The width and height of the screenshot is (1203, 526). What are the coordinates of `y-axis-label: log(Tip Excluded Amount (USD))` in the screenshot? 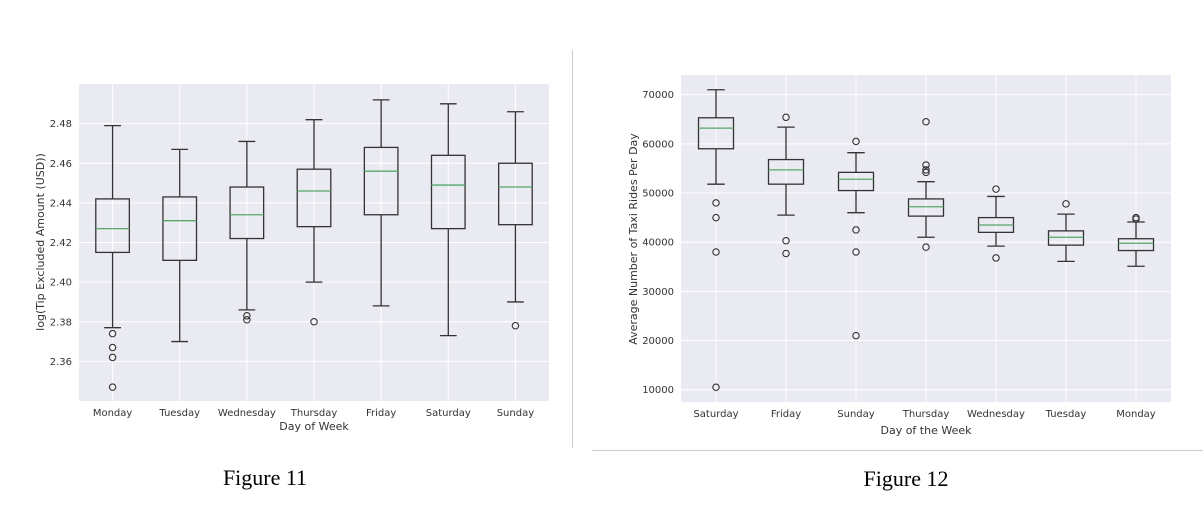 It's located at (40, 242).